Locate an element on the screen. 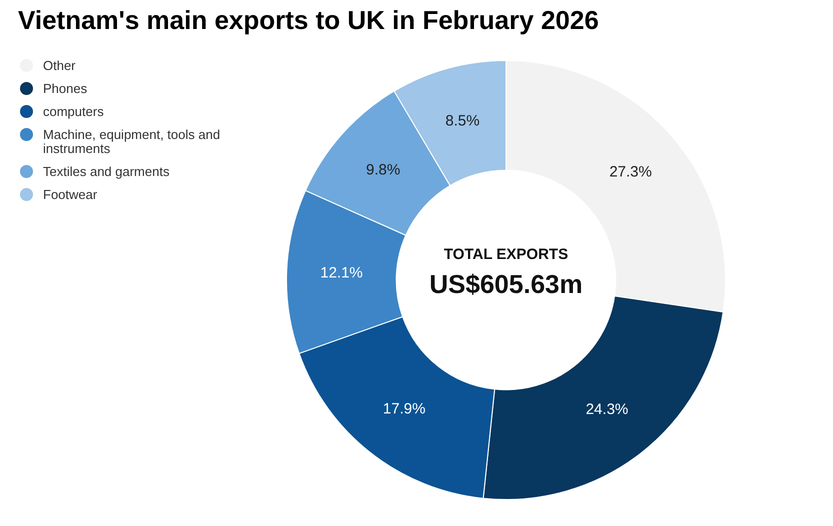 Image resolution: width=833 pixels, height=526 pixels. data-label: 24.3% is located at coordinates (607, 409).